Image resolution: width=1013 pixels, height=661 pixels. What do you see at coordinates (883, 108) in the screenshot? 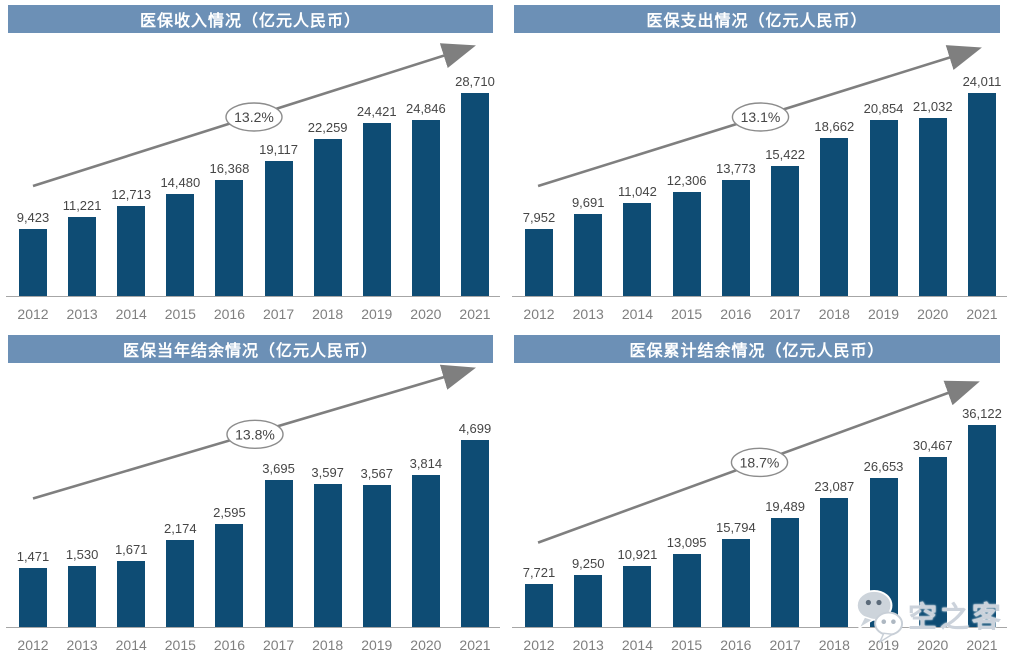
I see `bar-value-label: 20,854` at bounding box center [883, 108].